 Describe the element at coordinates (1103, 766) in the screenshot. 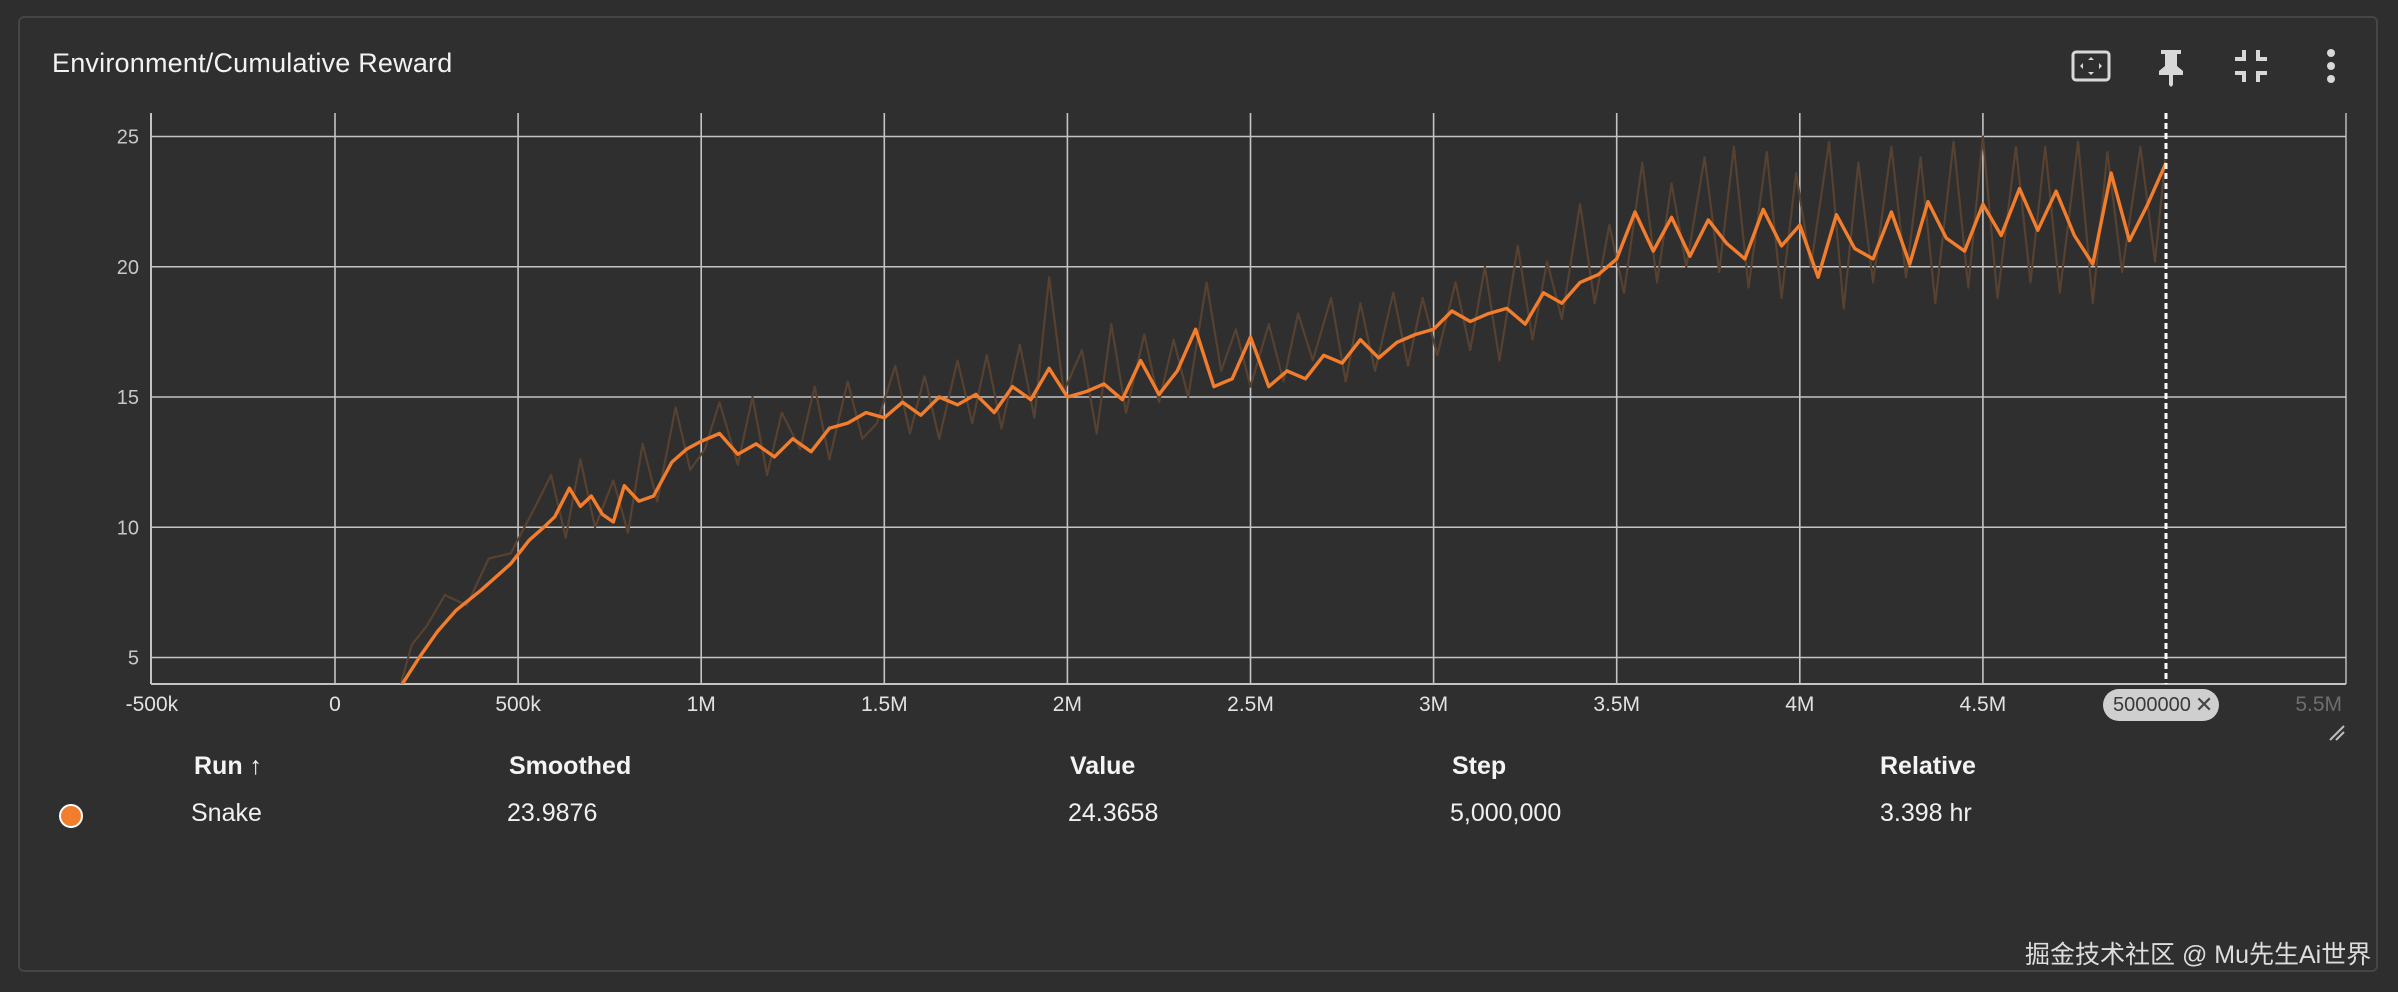

I see `column-header-value: Value` at that location.